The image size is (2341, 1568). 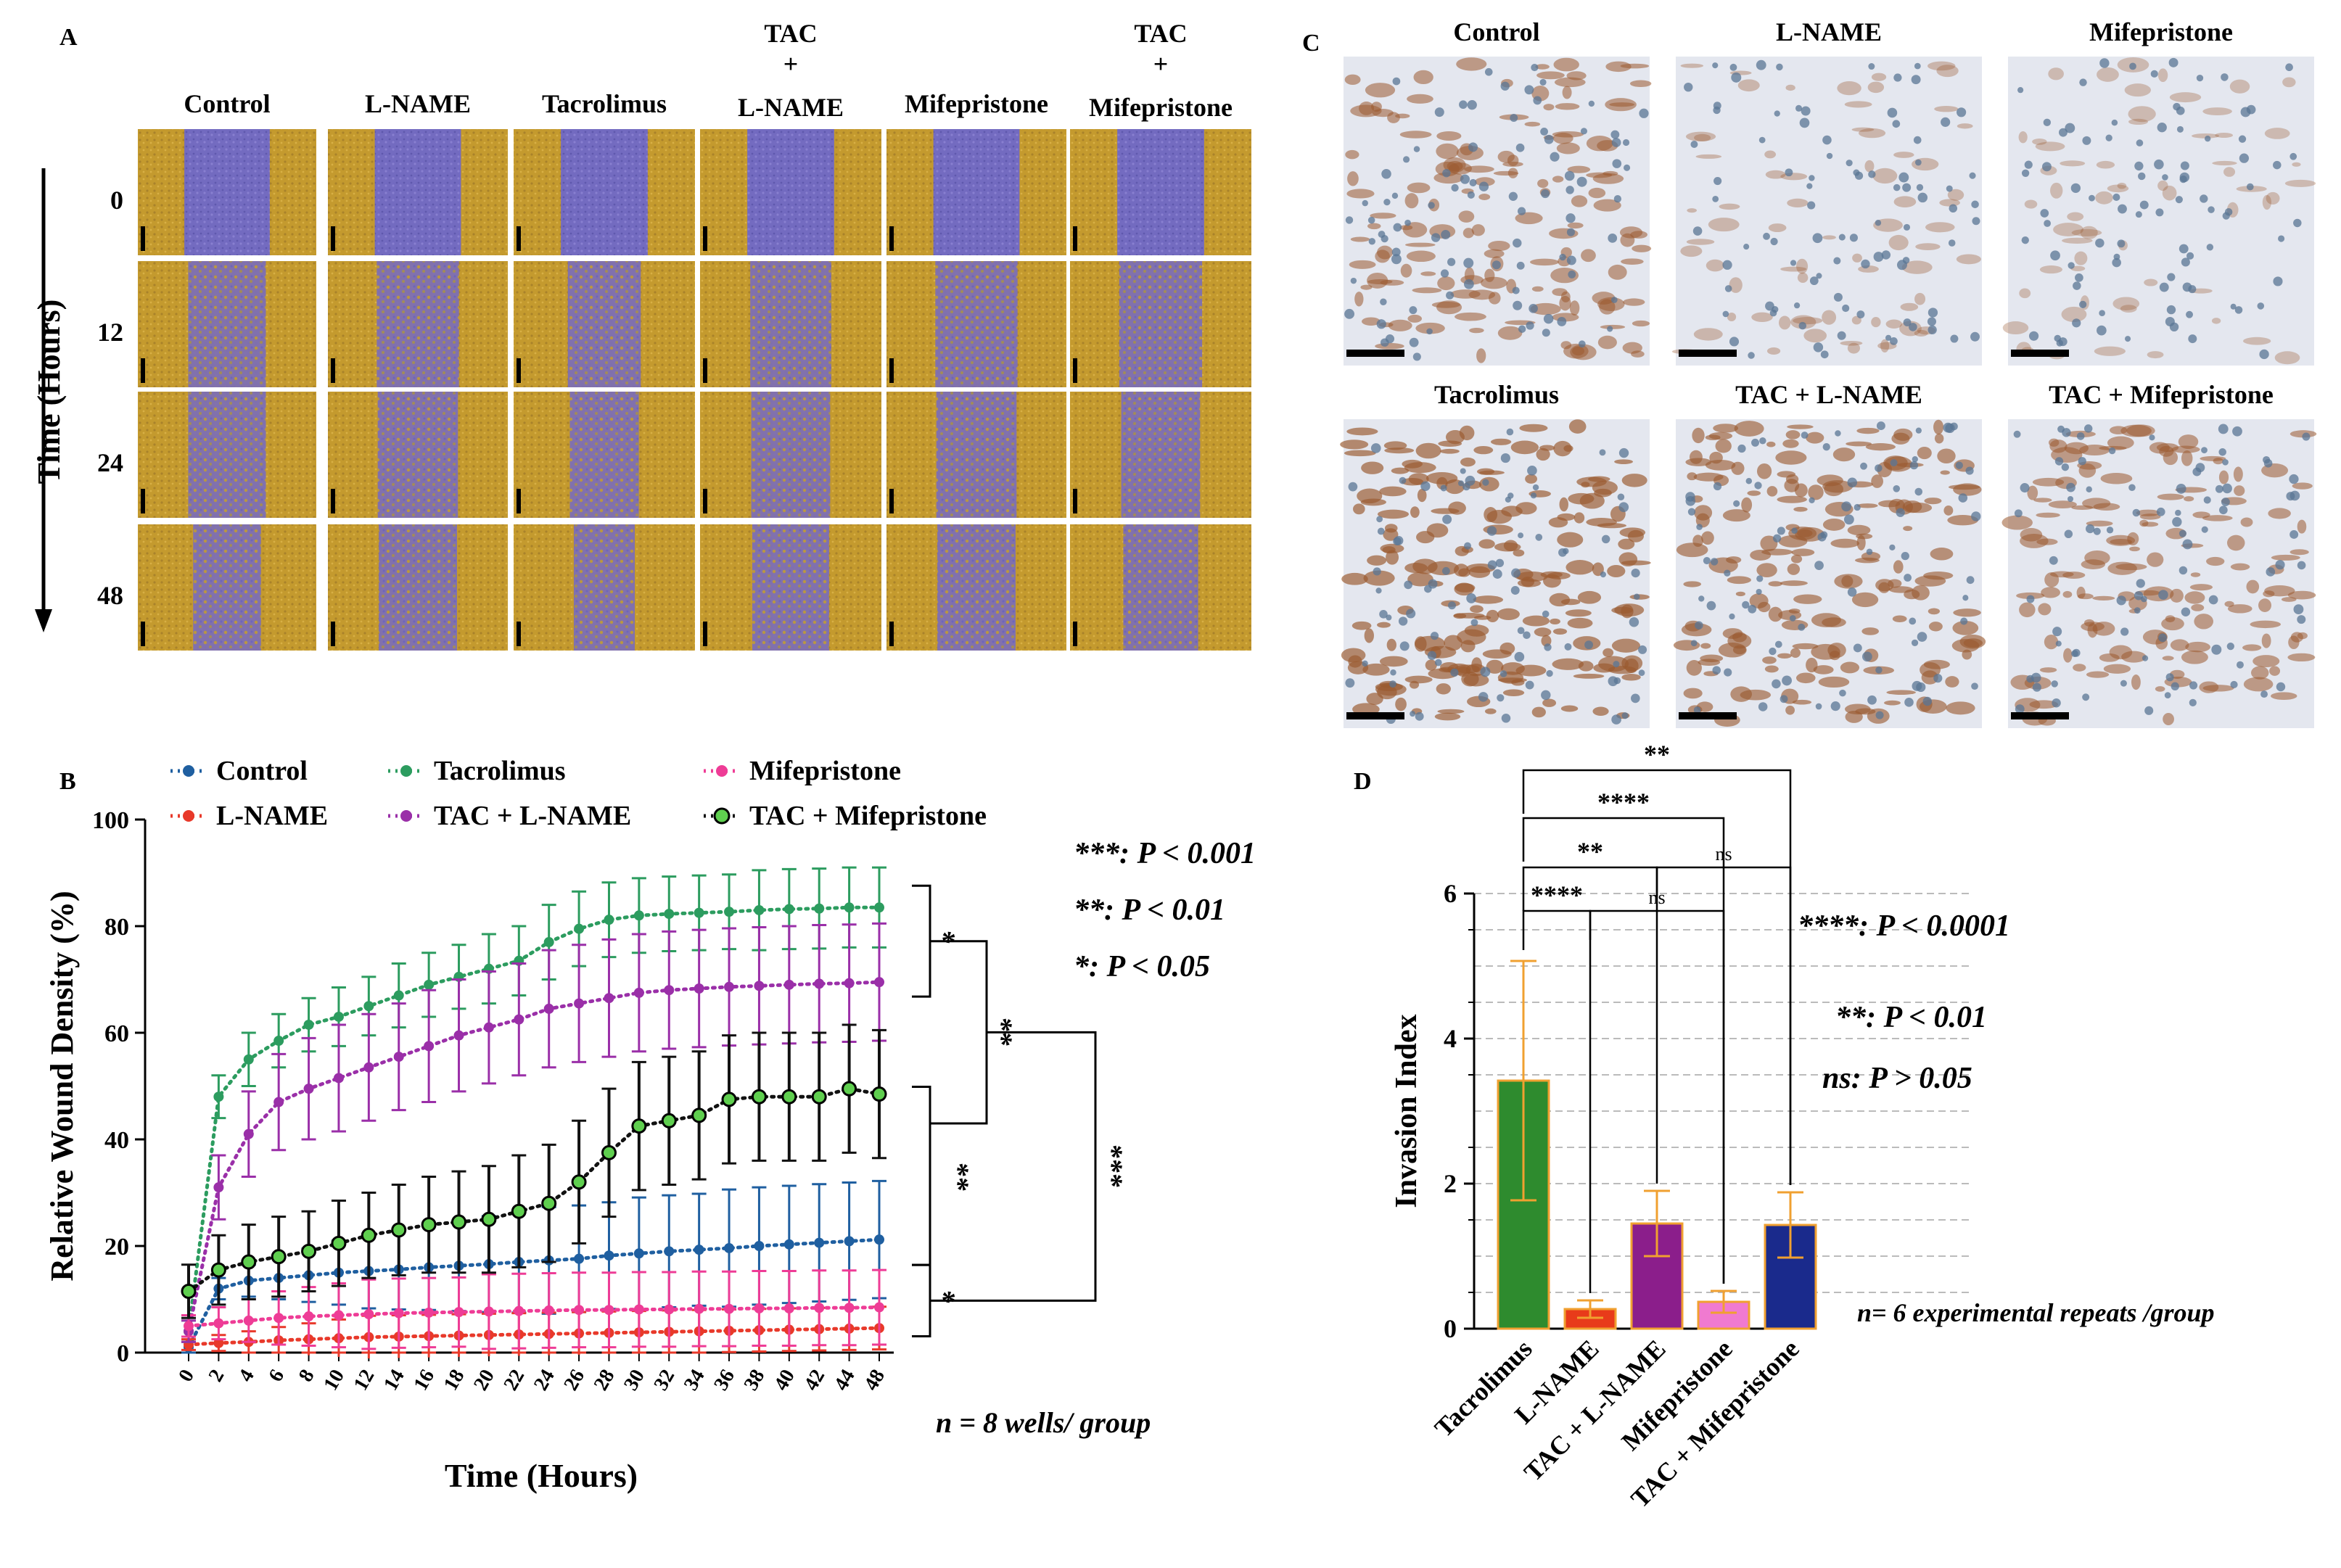 I want to click on x-tick-label: 30, so click(x=634, y=1380).